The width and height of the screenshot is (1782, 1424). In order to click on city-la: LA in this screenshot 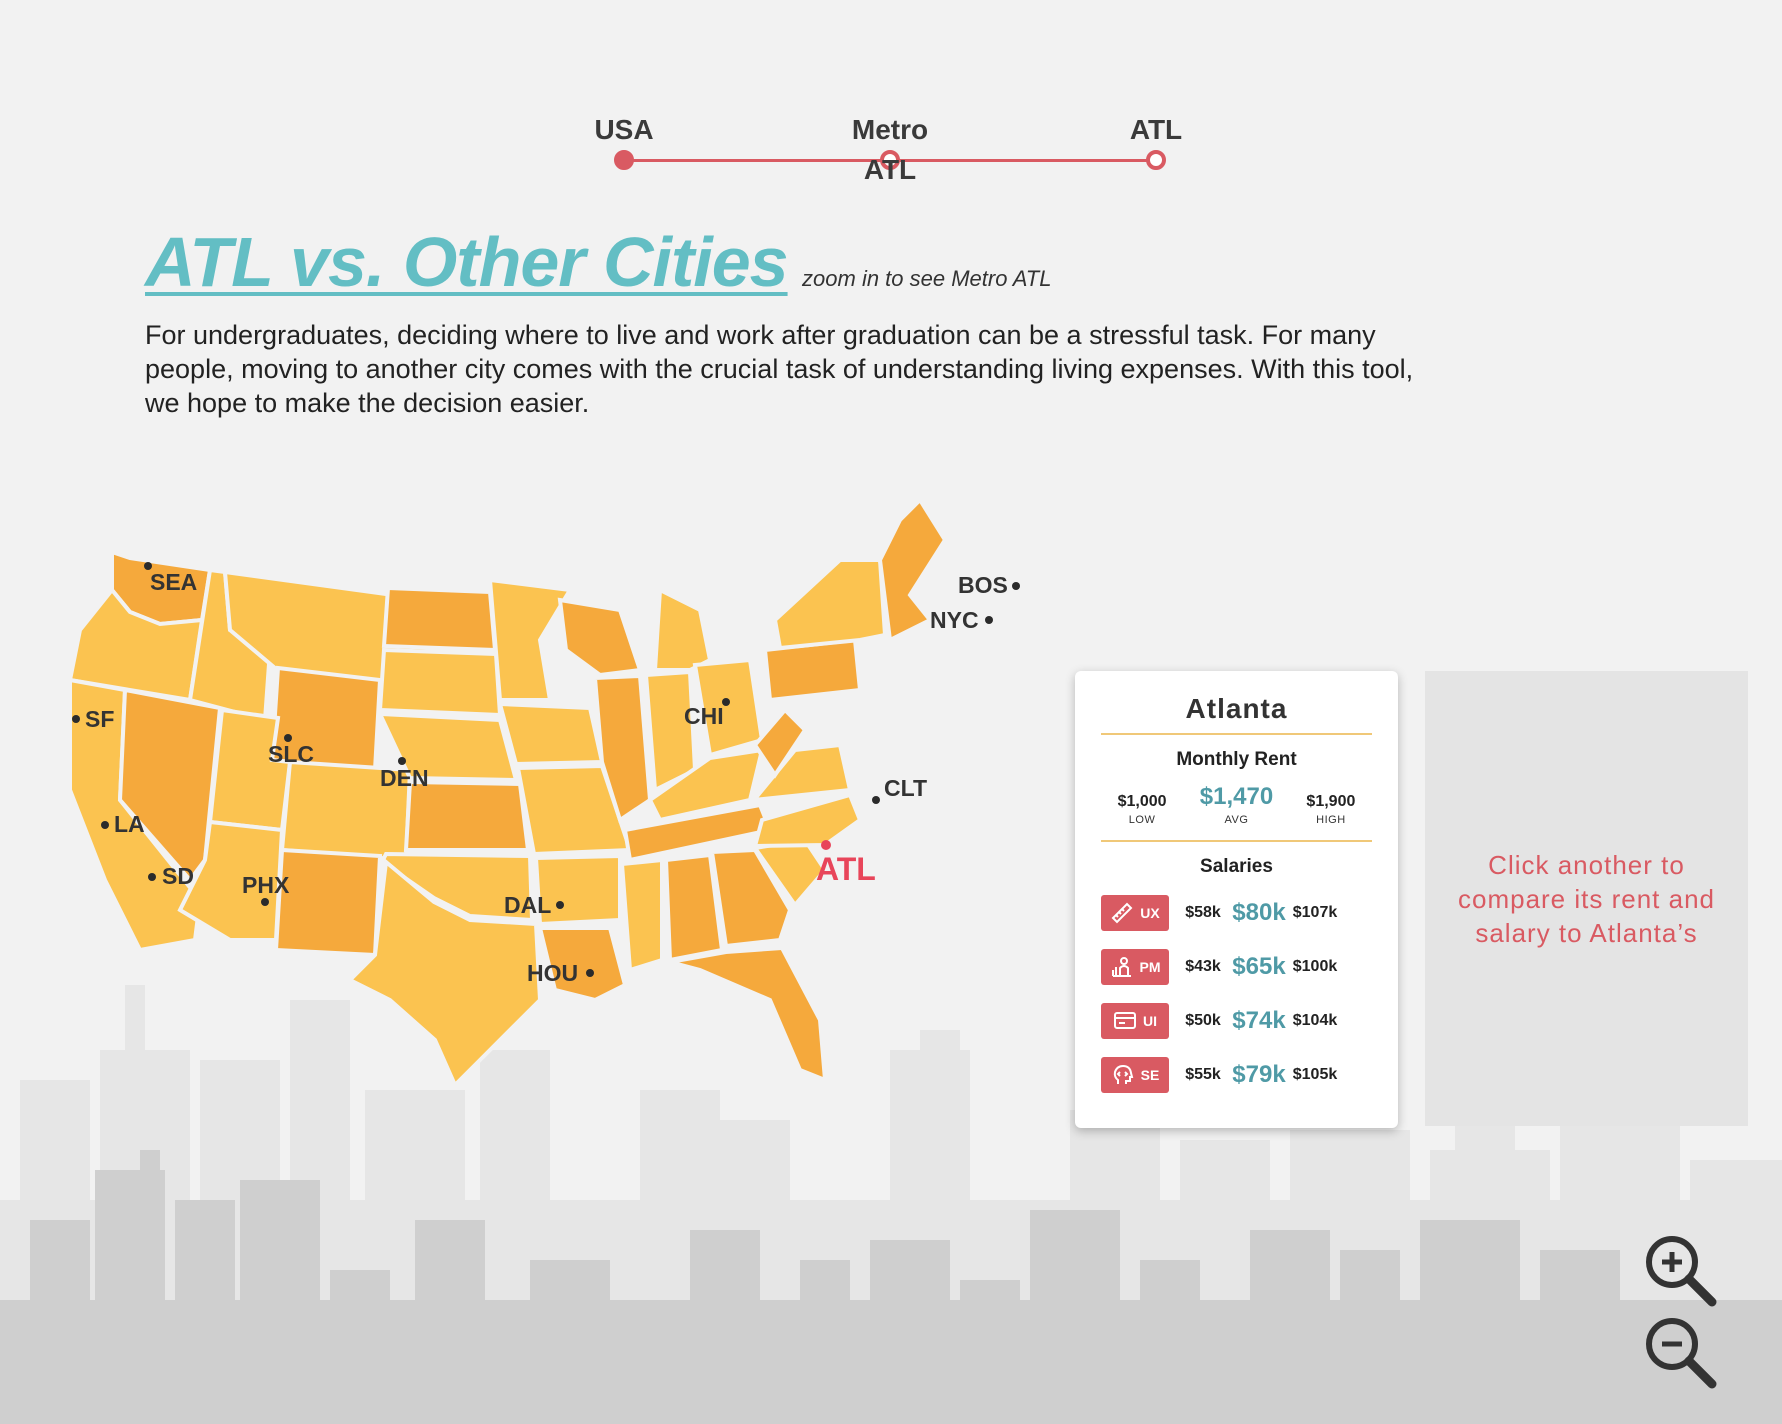, I will do `click(123, 824)`.